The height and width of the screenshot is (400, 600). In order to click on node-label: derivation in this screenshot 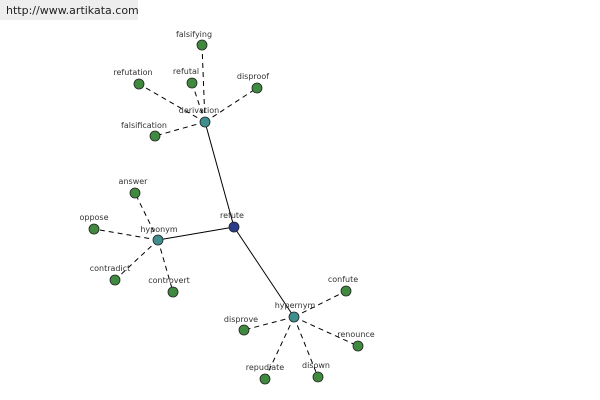, I will do `click(199, 110)`.